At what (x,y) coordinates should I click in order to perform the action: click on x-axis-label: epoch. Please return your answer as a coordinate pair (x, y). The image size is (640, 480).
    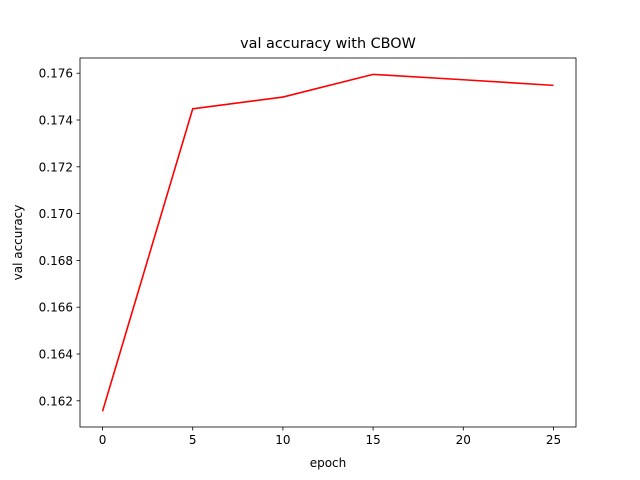
    Looking at the image, I should click on (328, 463).